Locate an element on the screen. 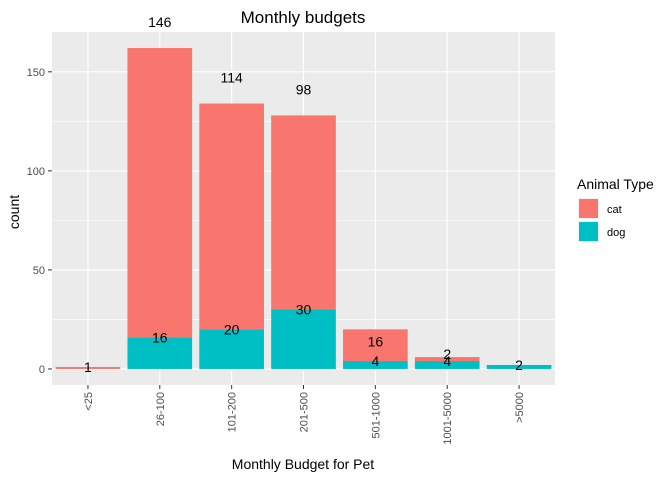  x-axis-title: Monthly Budget for Pet is located at coordinates (303, 464).